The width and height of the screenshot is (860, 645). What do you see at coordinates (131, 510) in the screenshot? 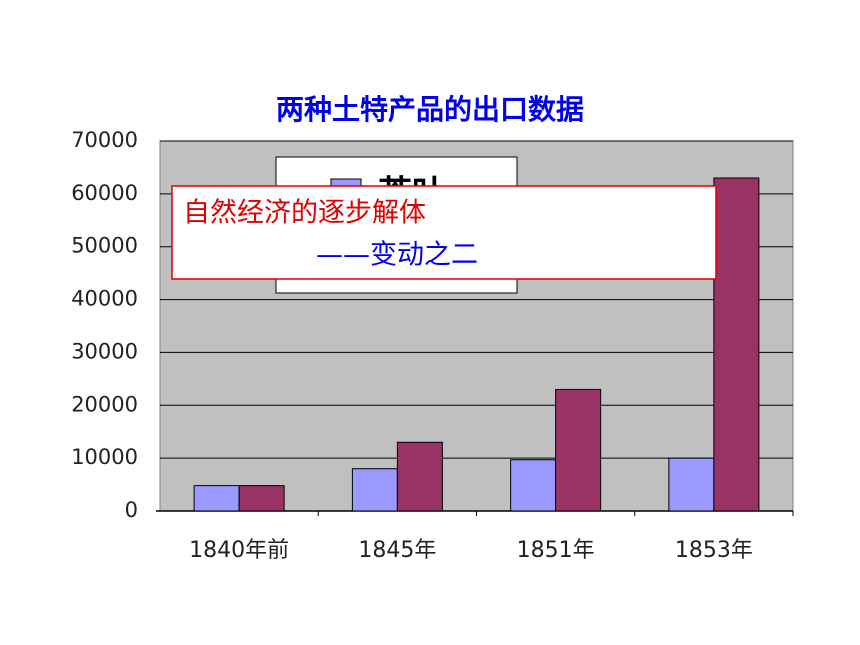
I see `y-tick-label: 0` at bounding box center [131, 510].